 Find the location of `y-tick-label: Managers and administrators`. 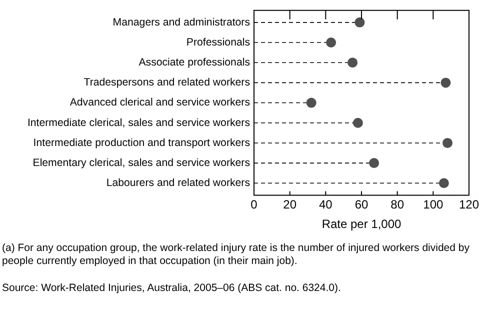

y-tick-label: Managers and administrators is located at coordinates (181, 22).